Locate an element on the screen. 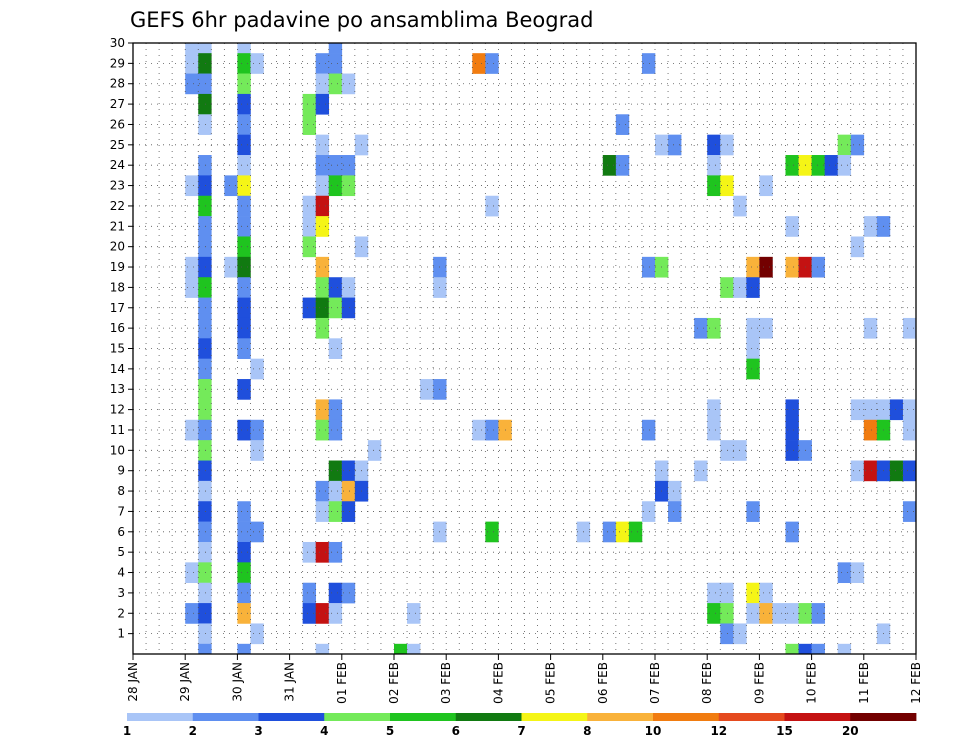  color-bar-label: 5 is located at coordinates (390, 731).